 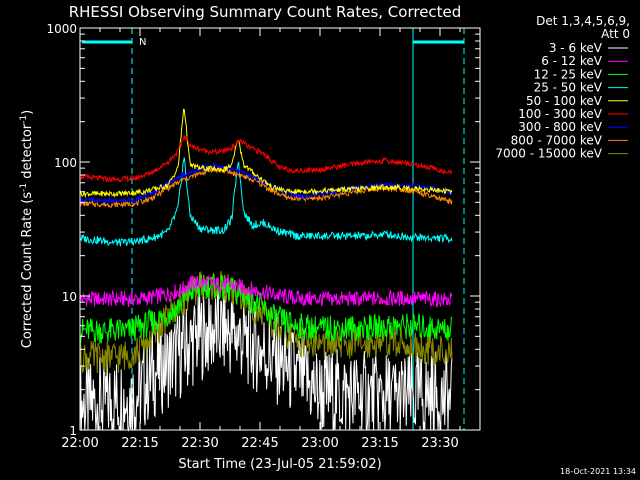 What do you see at coordinates (598, 471) in the screenshot?
I see `date-stamp: 18-Oct-2021 13:34` at bounding box center [598, 471].